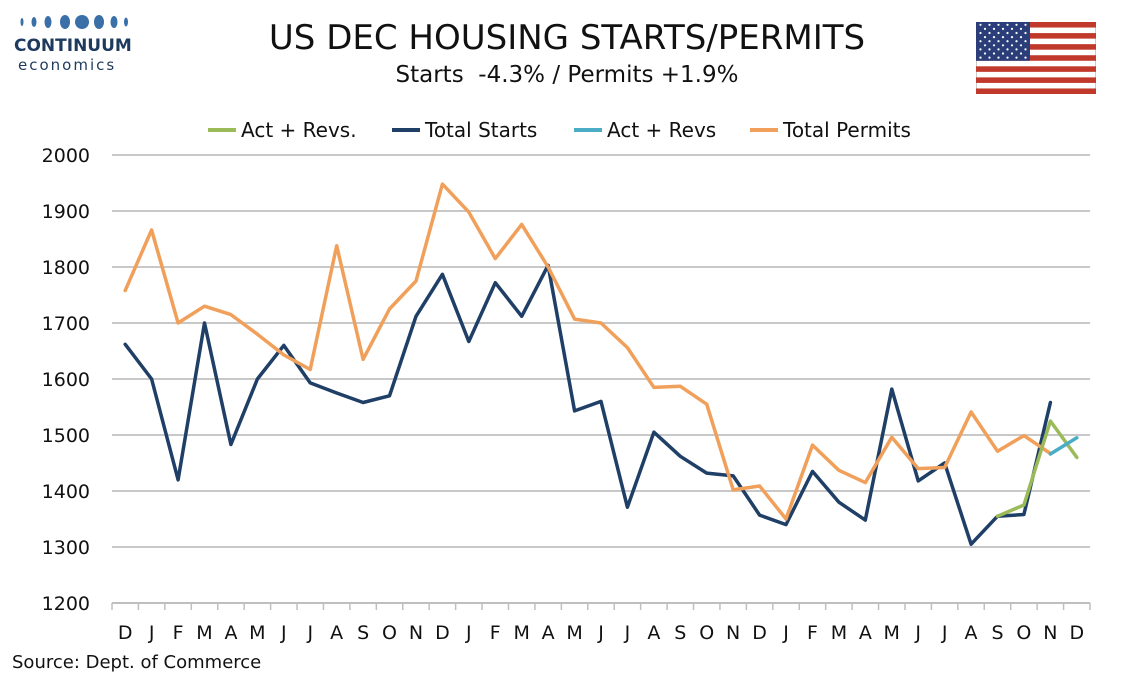 The image size is (1134, 680). Describe the element at coordinates (66, 436) in the screenshot. I see `y-tick-label: 1500` at that location.